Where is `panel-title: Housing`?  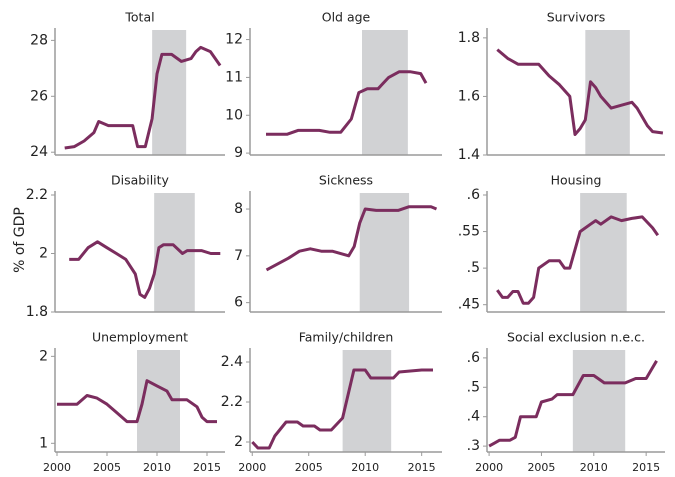 panel-title: Housing is located at coordinates (576, 180).